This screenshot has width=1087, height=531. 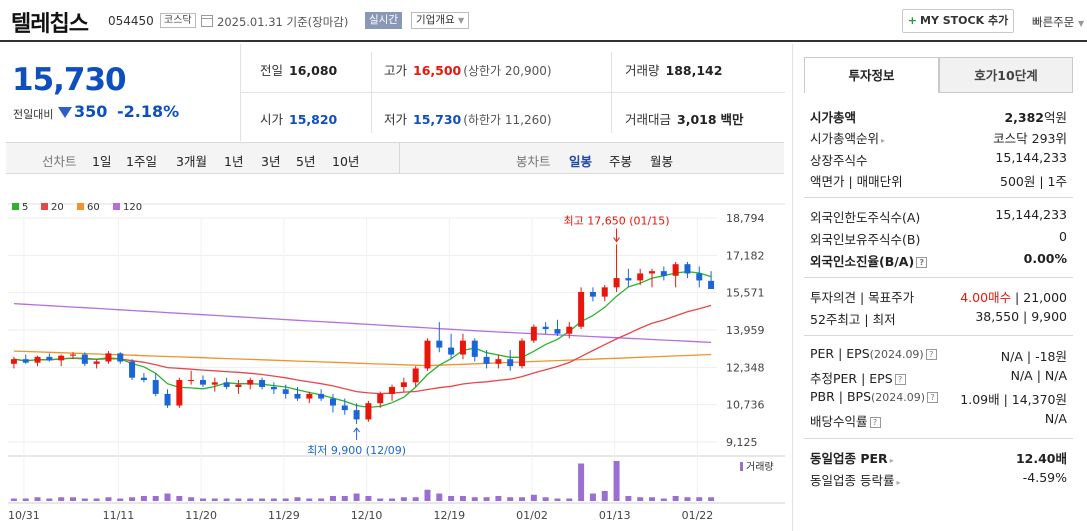 I want to click on est-per-row: 추정PER | EPS? N/A | N/A, so click(x=938, y=377).